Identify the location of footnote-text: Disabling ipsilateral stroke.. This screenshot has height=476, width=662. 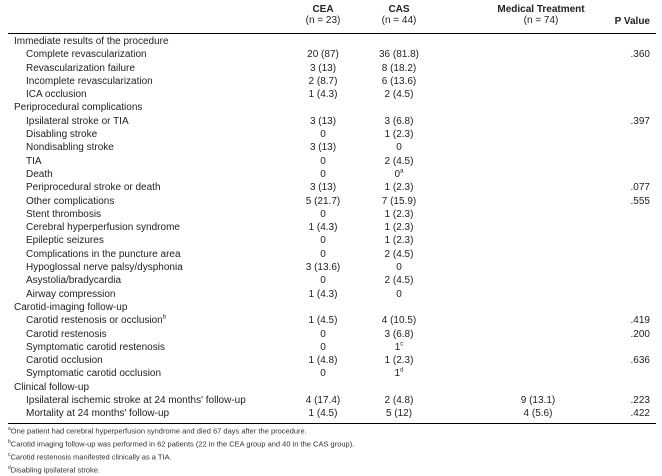
(55, 470).